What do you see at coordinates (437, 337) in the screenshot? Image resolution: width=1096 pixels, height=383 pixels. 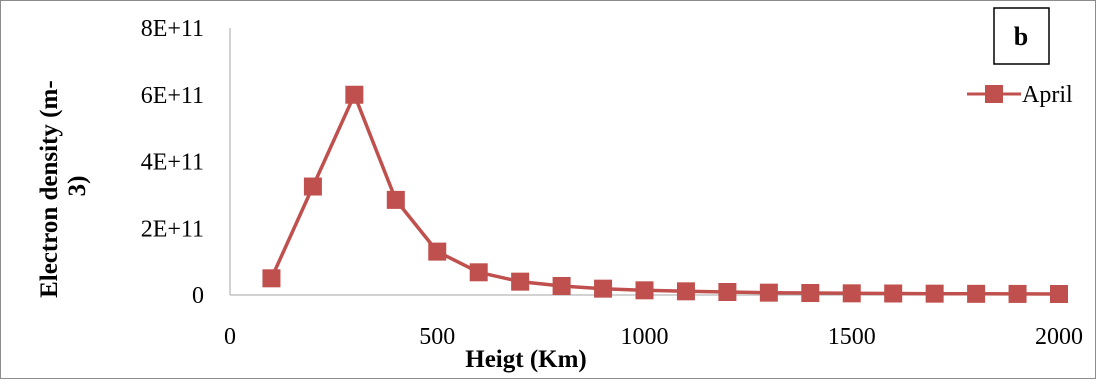 I see `x-tick-label: 500` at bounding box center [437, 337].